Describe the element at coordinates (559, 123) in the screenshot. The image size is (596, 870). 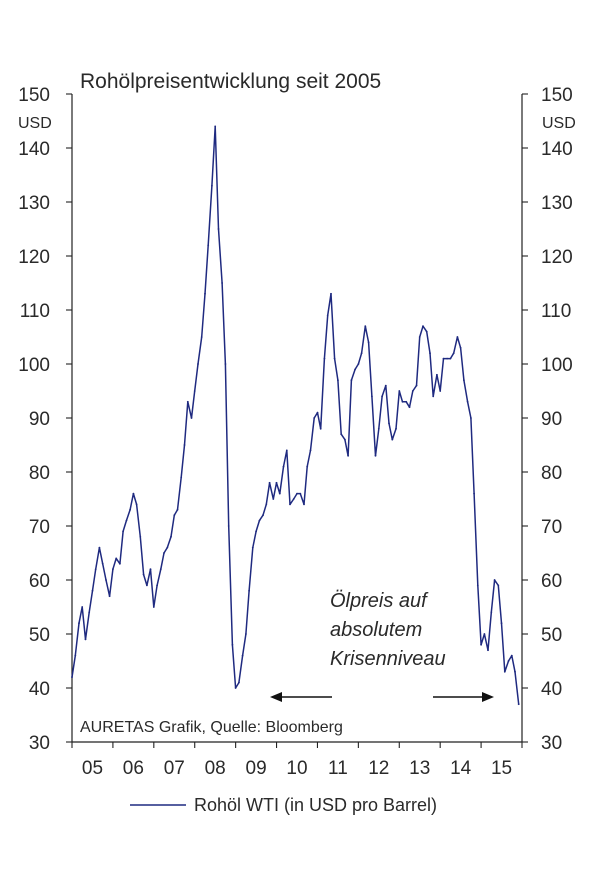
I see `right-axis-unit: USD` at that location.